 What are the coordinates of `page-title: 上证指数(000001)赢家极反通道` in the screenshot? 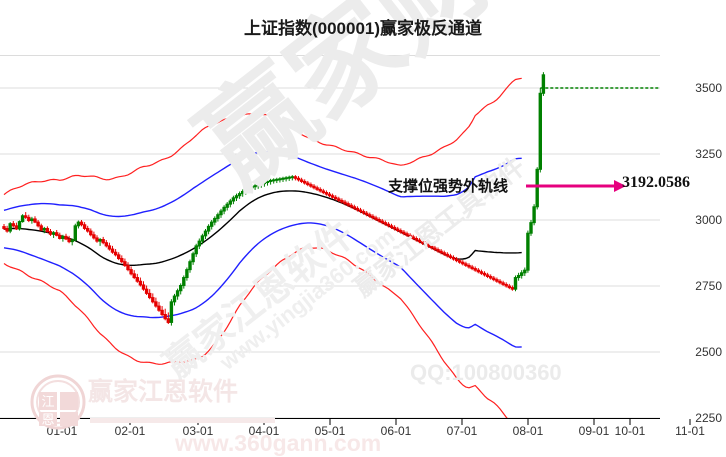 It's located at (363, 28).